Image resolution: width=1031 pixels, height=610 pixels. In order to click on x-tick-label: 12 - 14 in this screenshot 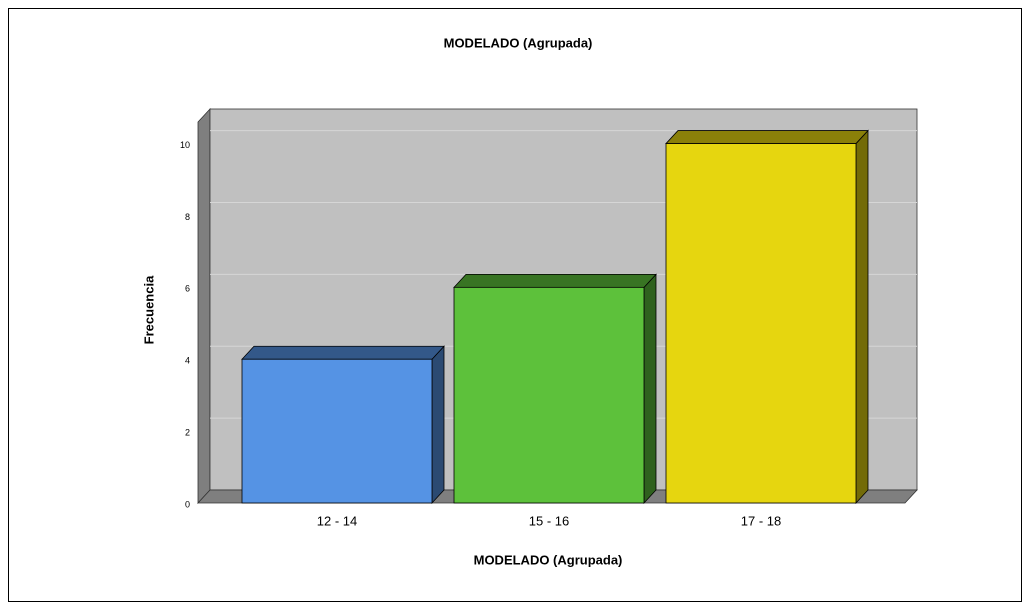, I will do `click(337, 520)`.